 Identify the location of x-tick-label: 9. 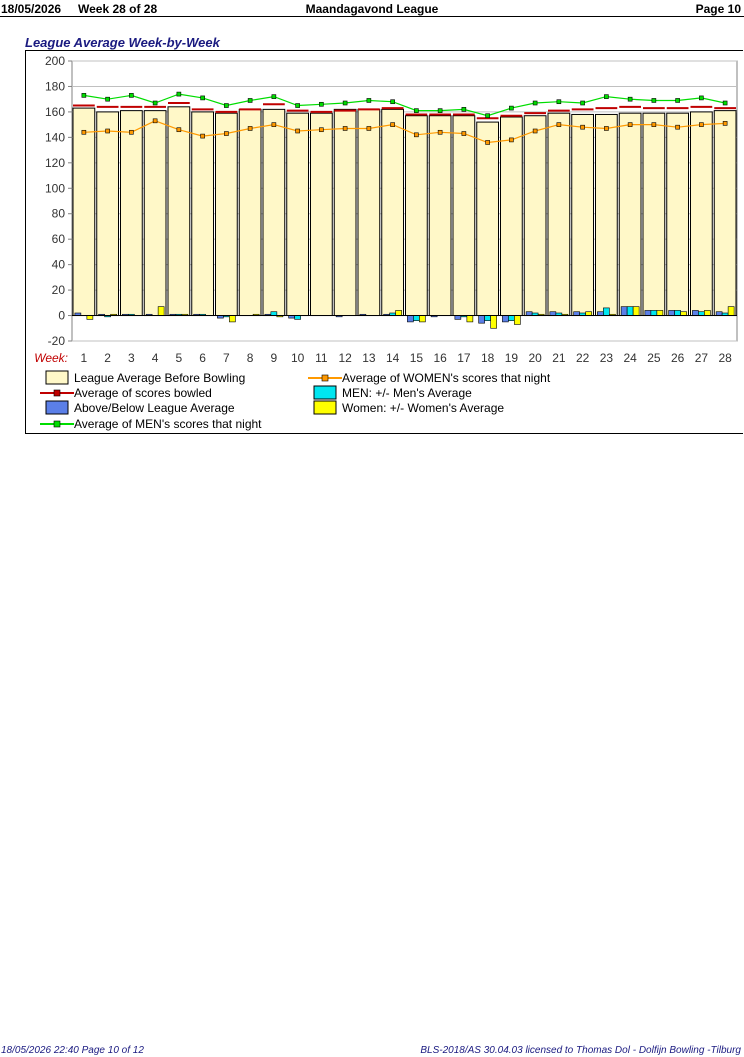
(274, 358).